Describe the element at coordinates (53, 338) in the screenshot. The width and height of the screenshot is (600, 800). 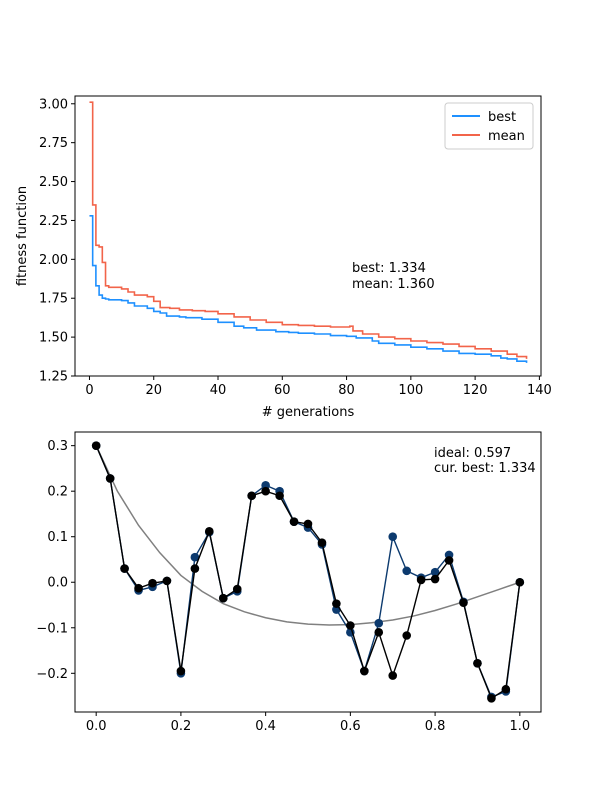
I see `fitness-y-tick-label: 1.50` at that location.